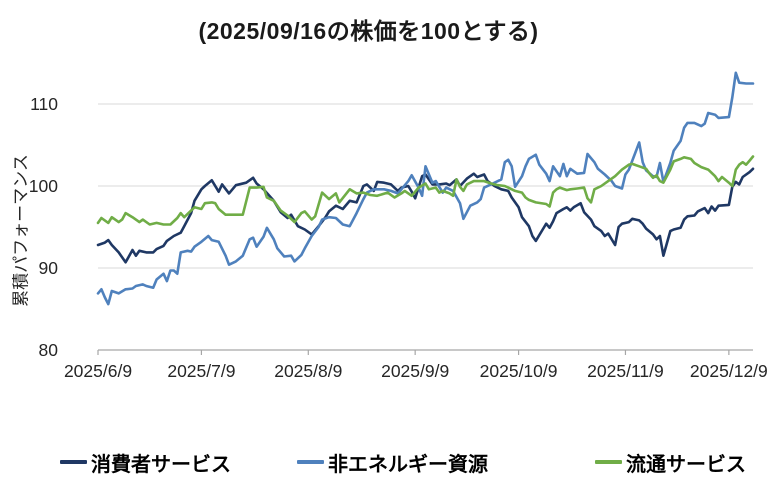 This screenshot has height=490, width=777. Describe the element at coordinates (43, 186) in the screenshot. I see `y-tick-label-100: 100` at that location.